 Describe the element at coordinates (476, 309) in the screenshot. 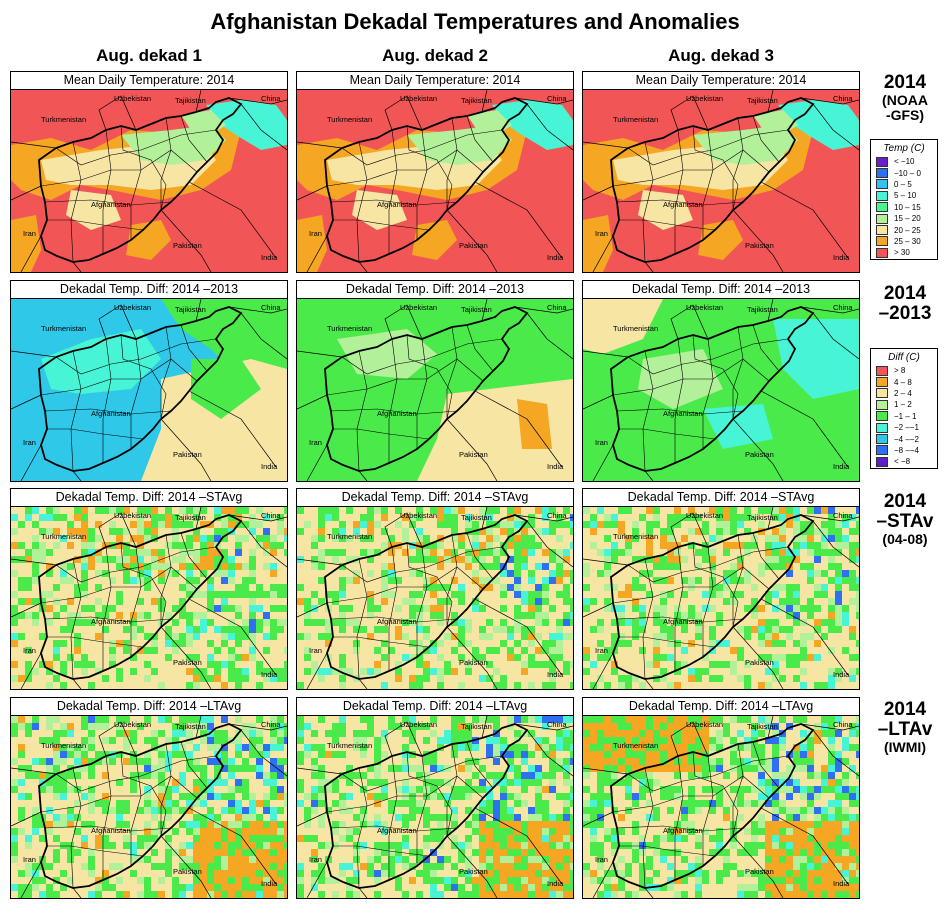

I see `map-label-tajikistan: Tajikistan` at that location.